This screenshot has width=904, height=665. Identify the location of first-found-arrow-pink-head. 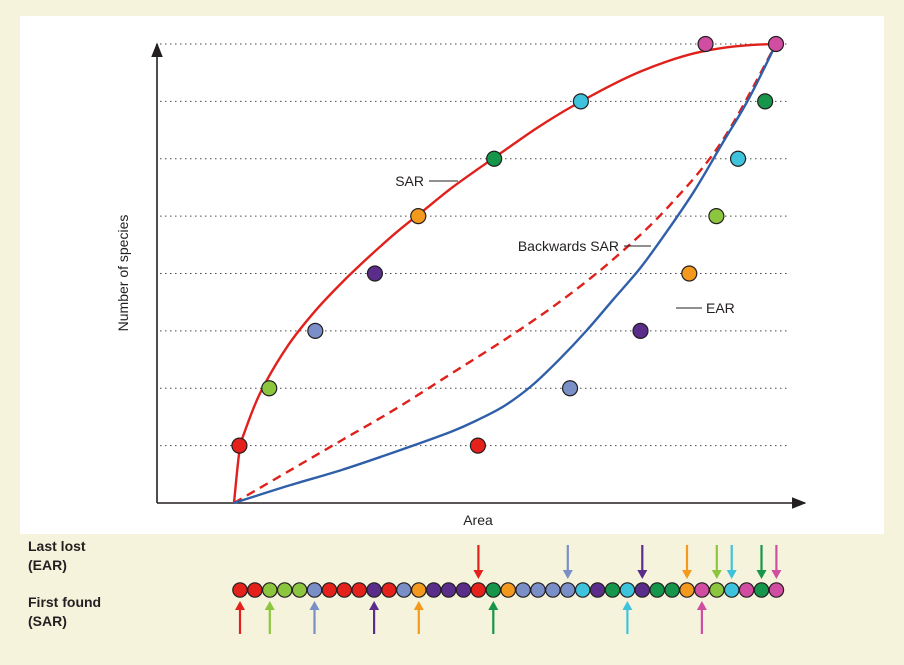
(701, 605).